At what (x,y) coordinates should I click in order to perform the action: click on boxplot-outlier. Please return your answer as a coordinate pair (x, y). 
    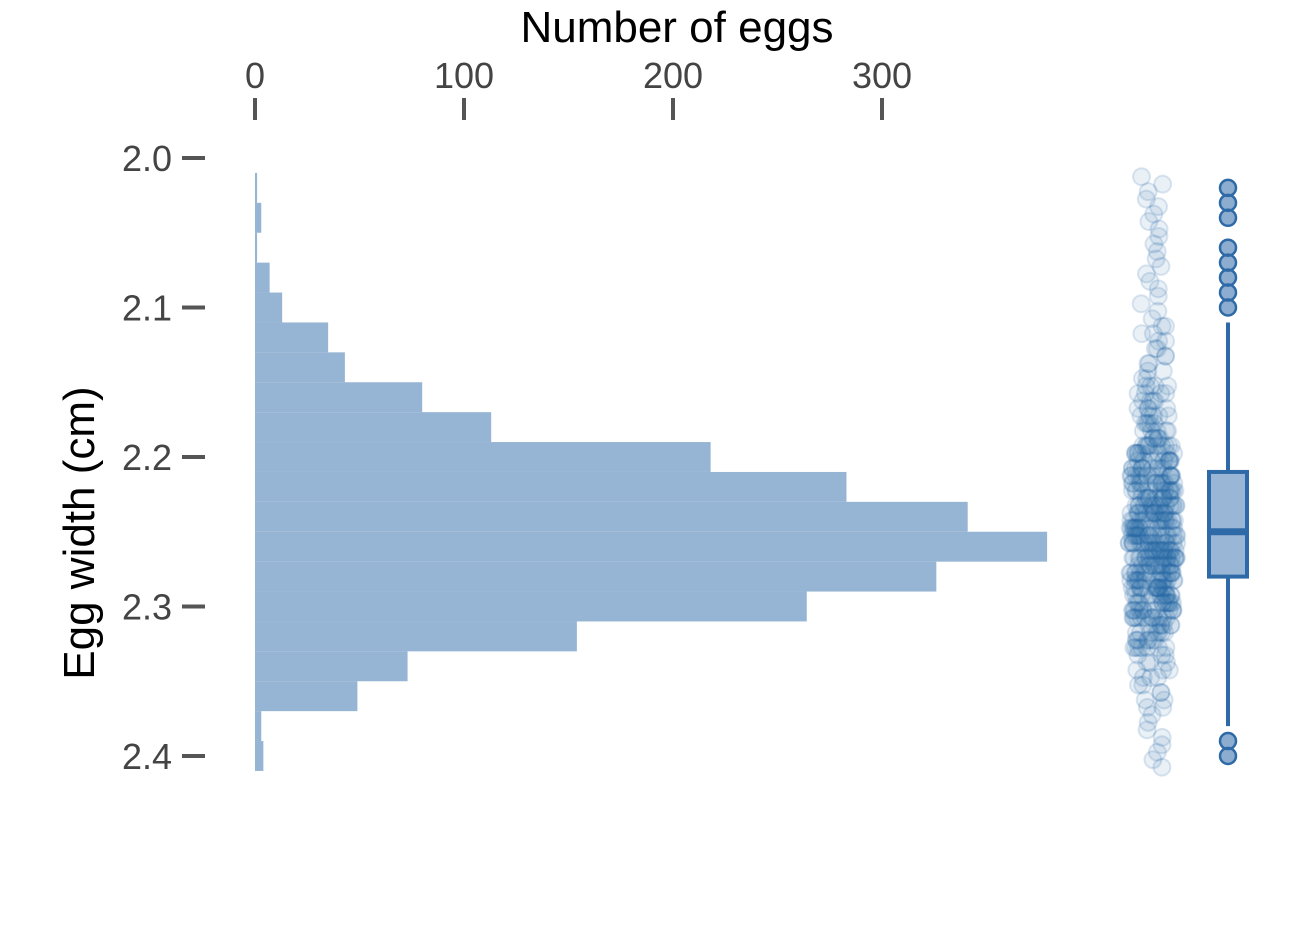
    Looking at the image, I should click on (1228, 247).